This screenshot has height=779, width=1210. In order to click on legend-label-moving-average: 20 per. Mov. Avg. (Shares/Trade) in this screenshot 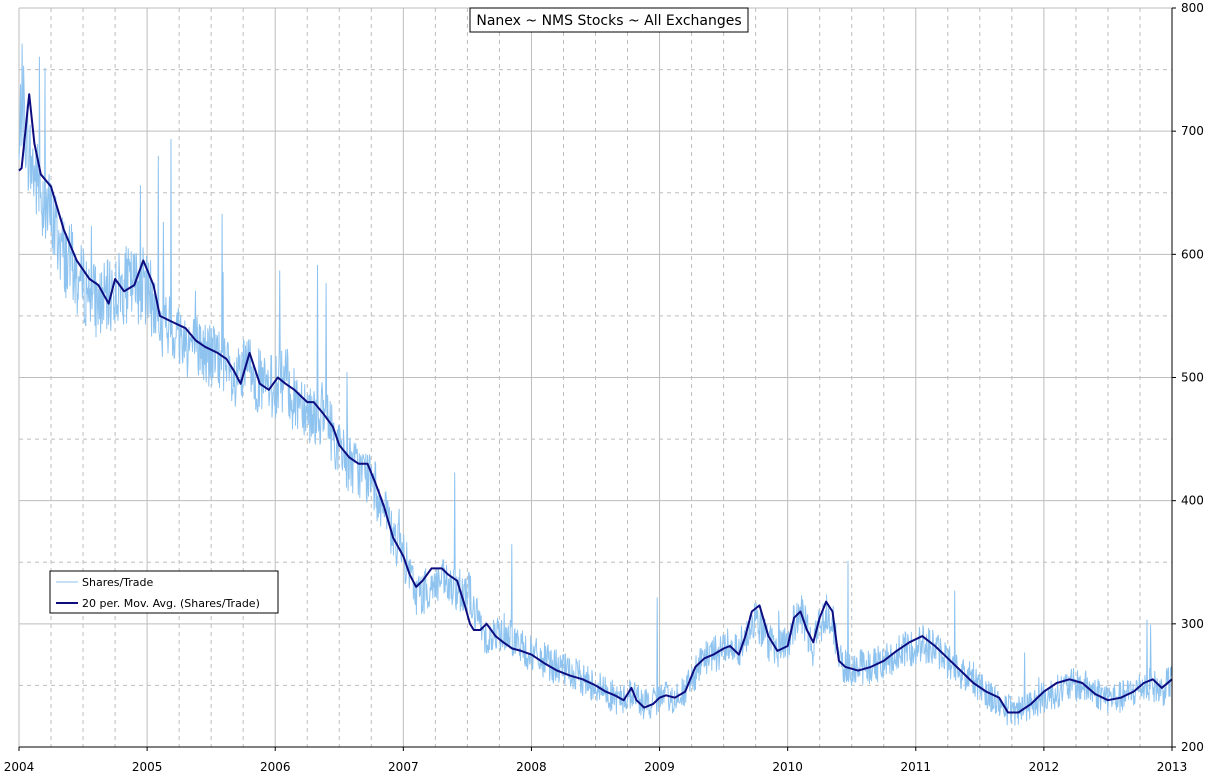, I will do `click(171, 603)`.